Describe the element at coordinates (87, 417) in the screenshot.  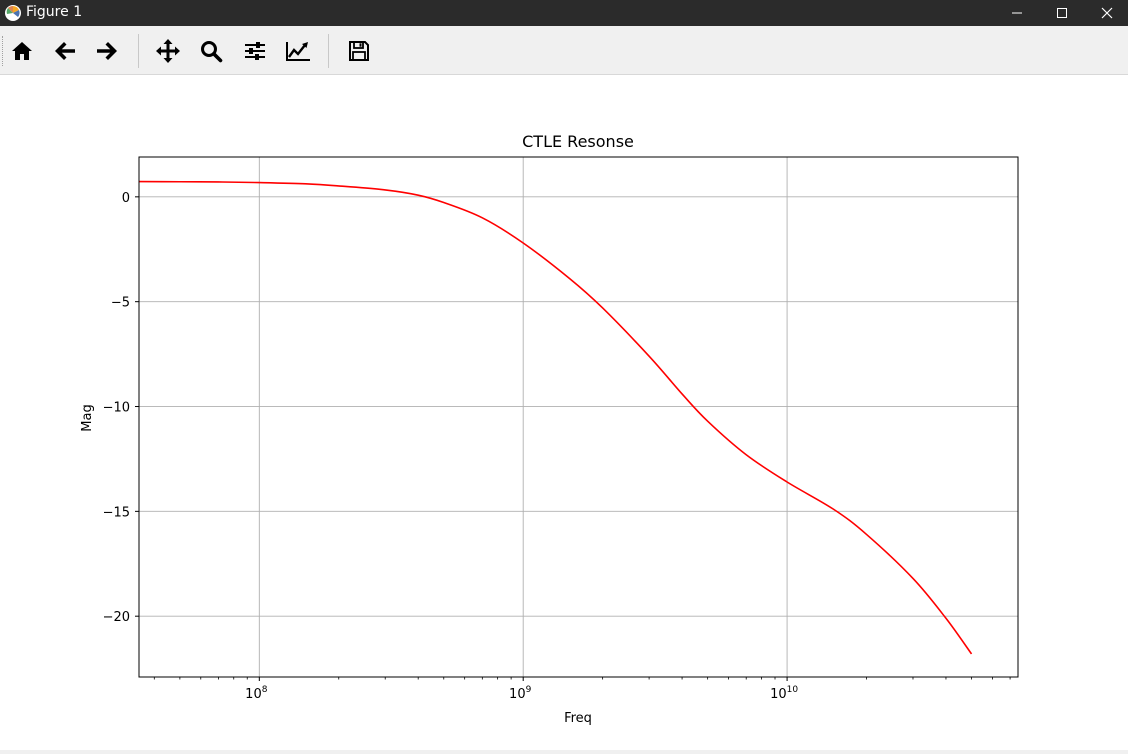
I see `y-axis-label: Mag` at that location.